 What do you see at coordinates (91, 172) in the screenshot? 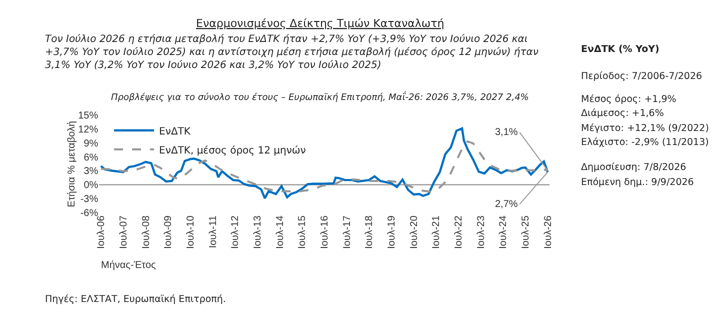
I see `y-tick-label: 3%` at bounding box center [91, 172].